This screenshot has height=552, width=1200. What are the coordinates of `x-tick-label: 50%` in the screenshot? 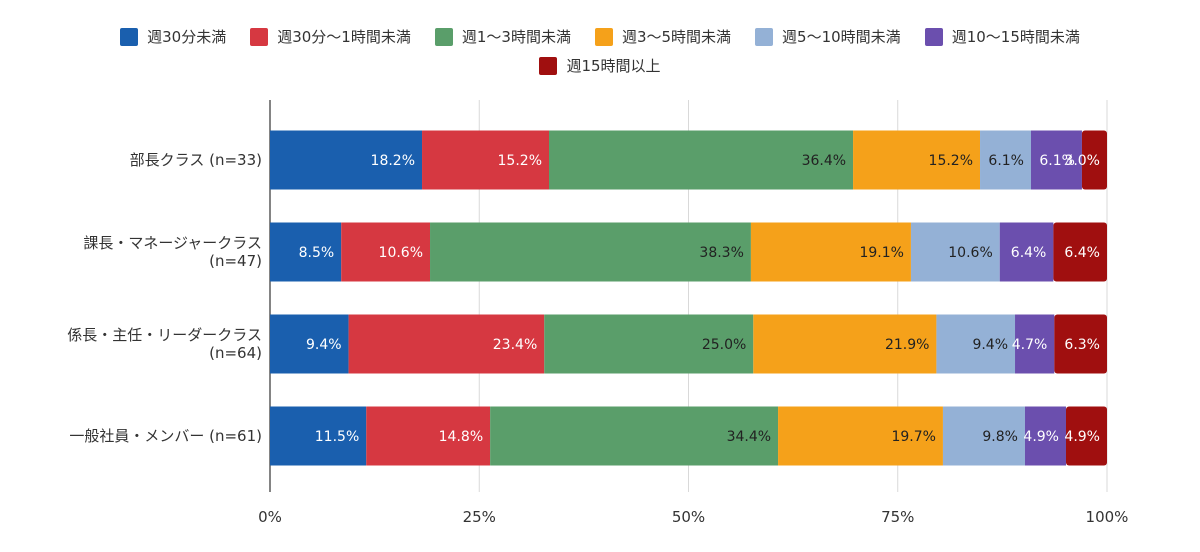 It's located at (688, 517).